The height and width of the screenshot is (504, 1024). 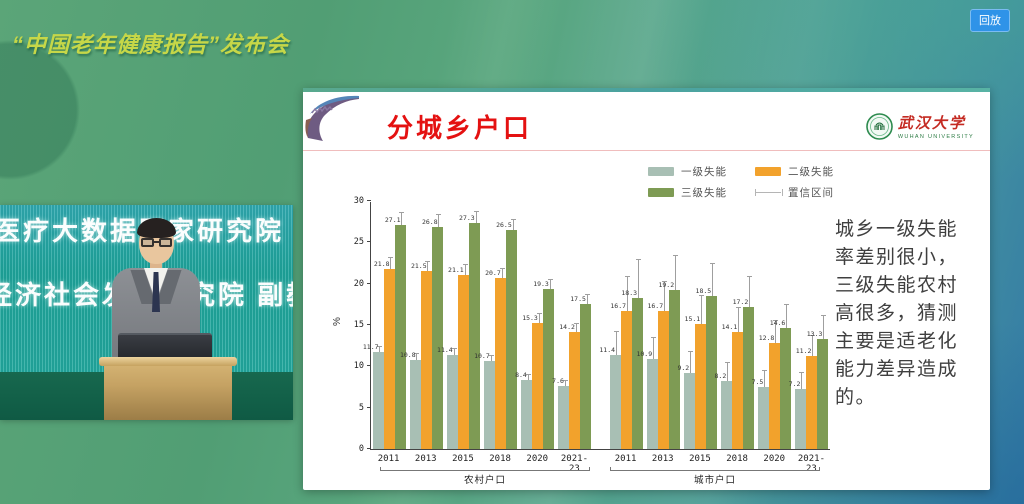 What do you see at coordinates (146, 312) in the screenshot?
I see `speaker-video-feed: 医疗大数据国家研究院 经济社会发展研究院 副教` at bounding box center [146, 312].